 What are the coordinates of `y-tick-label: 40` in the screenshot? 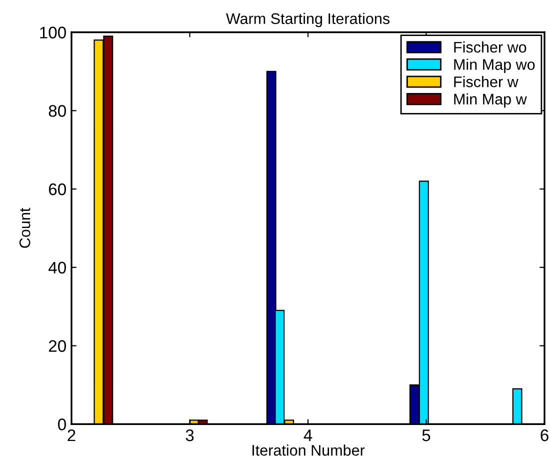 It's located at (57, 268).